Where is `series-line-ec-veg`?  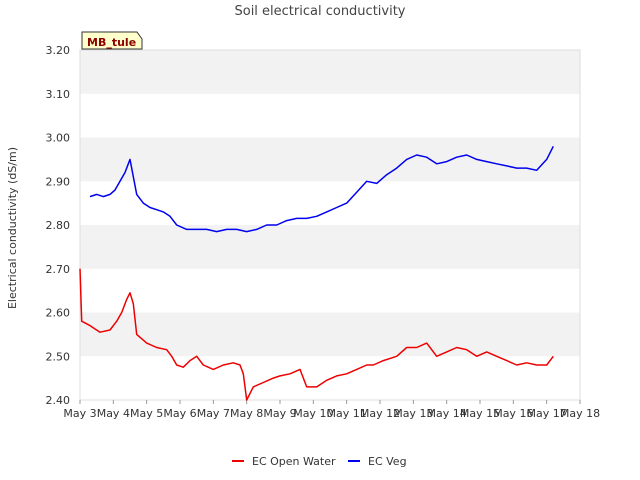 series-line-ec-veg is located at coordinates (321, 189).